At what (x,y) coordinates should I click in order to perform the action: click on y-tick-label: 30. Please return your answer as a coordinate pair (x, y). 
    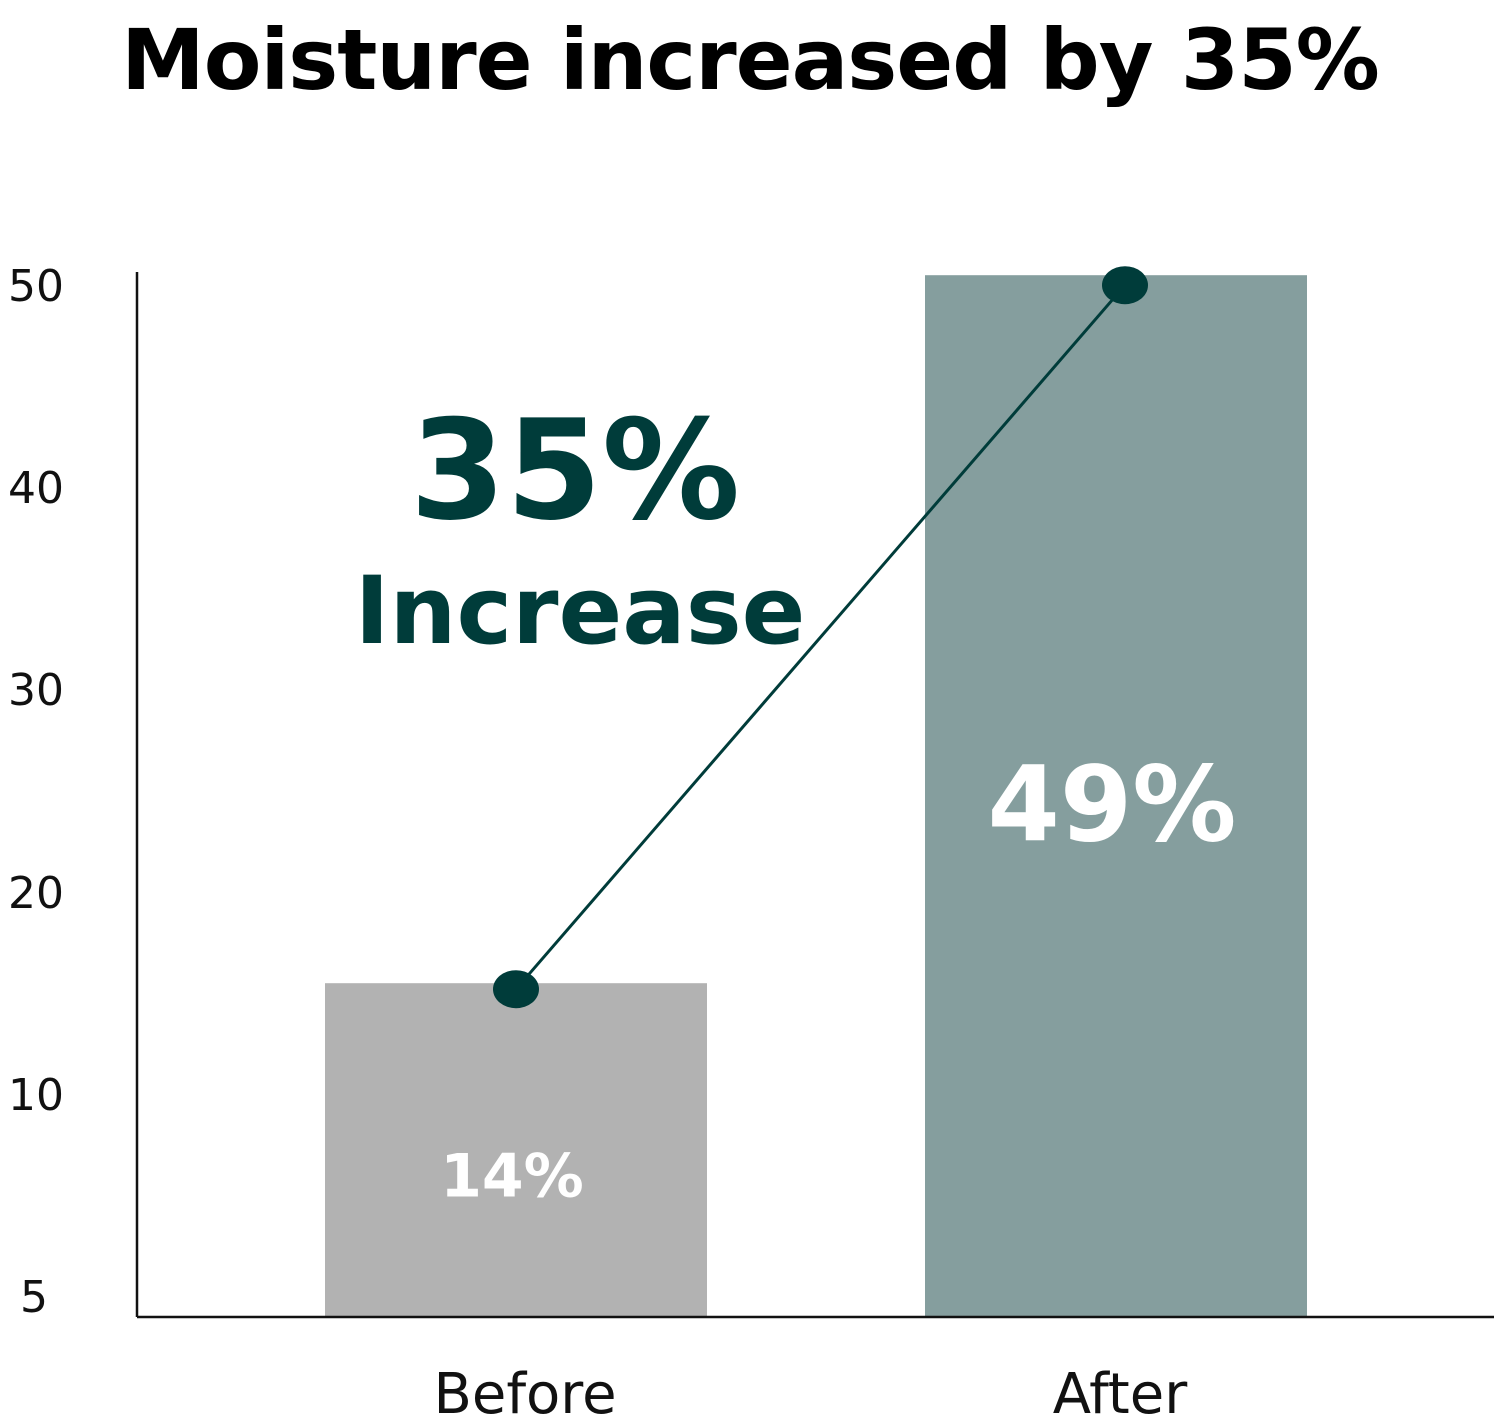
    Looking at the image, I should click on (36, 690).